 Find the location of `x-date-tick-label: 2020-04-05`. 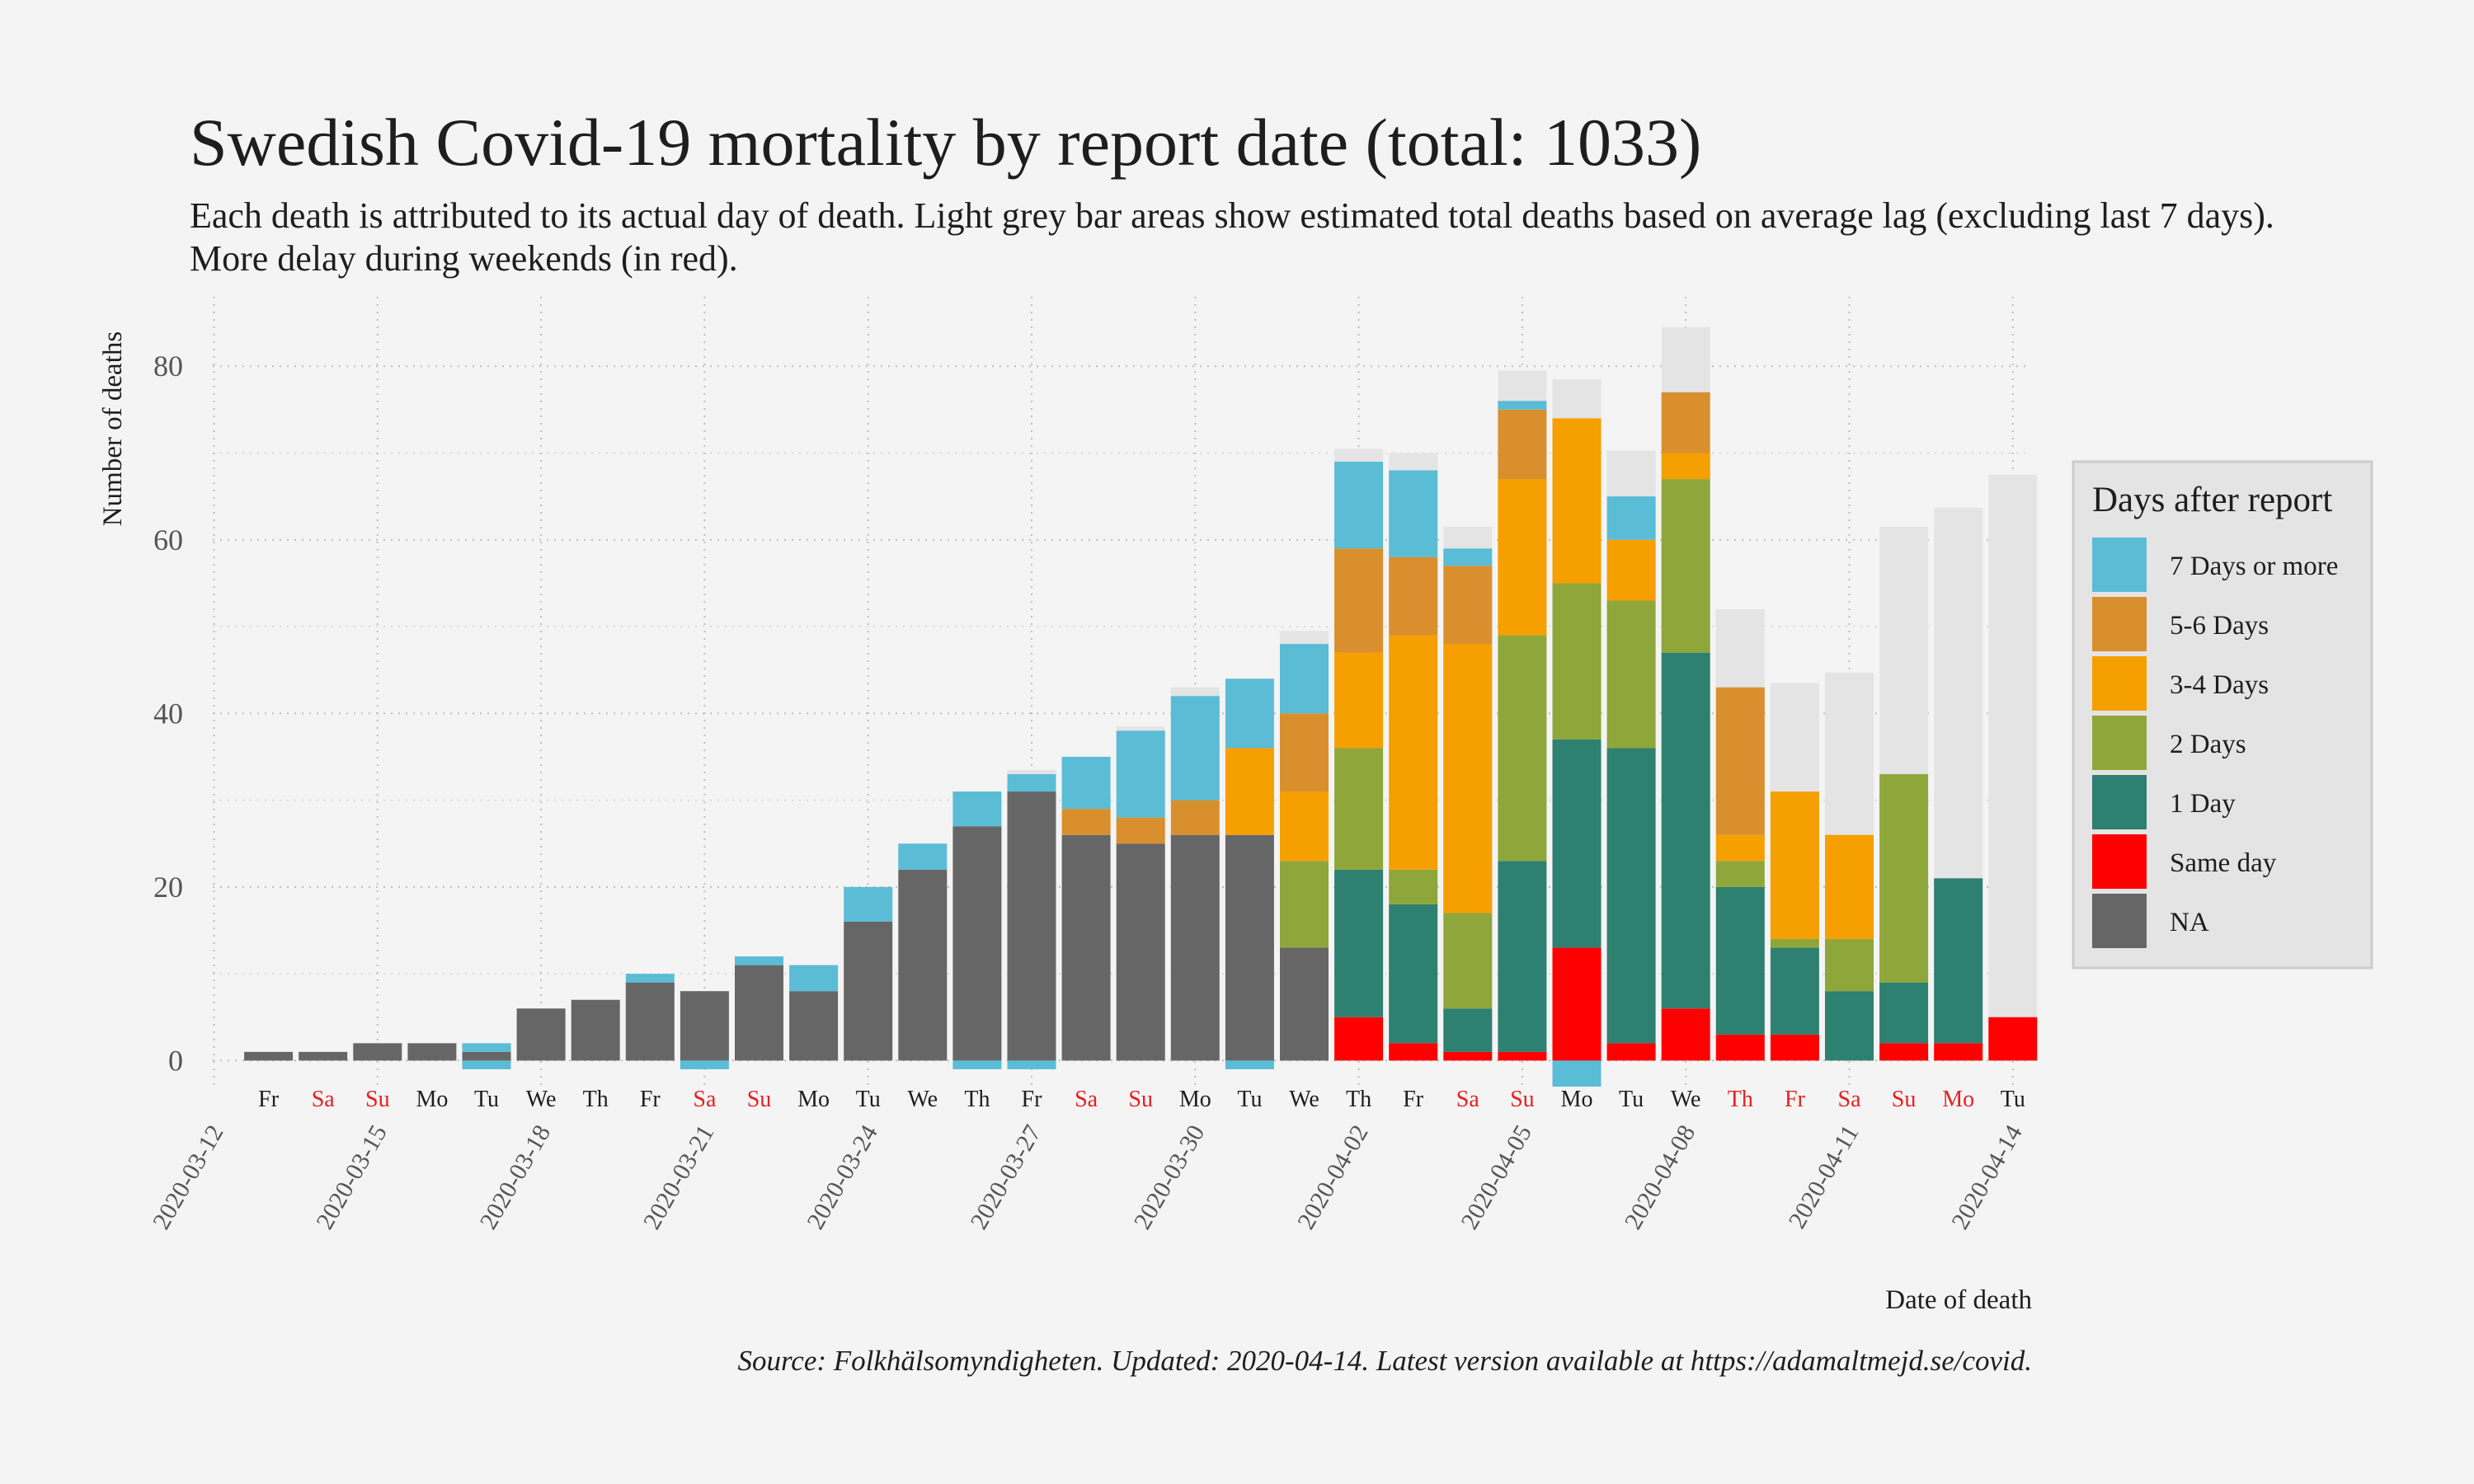

x-date-tick-label: 2020-04-05 is located at coordinates (1496, 1177).